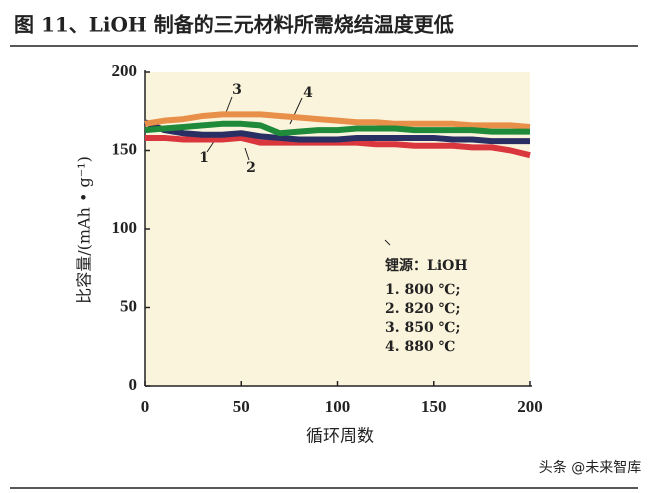 The height and width of the screenshot is (493, 656). I want to click on series-label: 4, so click(308, 93).